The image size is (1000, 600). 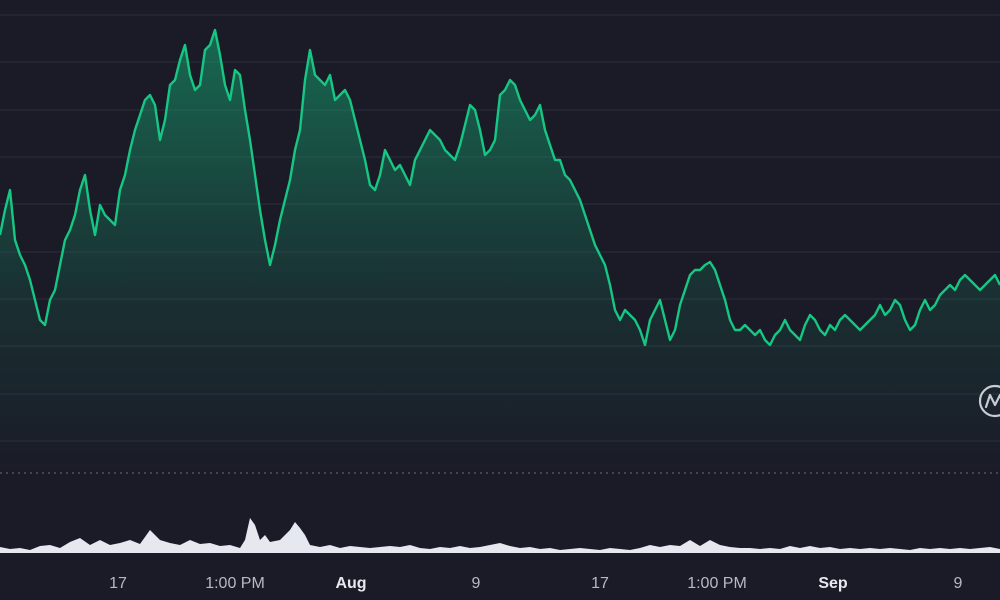 What do you see at coordinates (500, 535) in the screenshot?
I see `volume-area` at bounding box center [500, 535].